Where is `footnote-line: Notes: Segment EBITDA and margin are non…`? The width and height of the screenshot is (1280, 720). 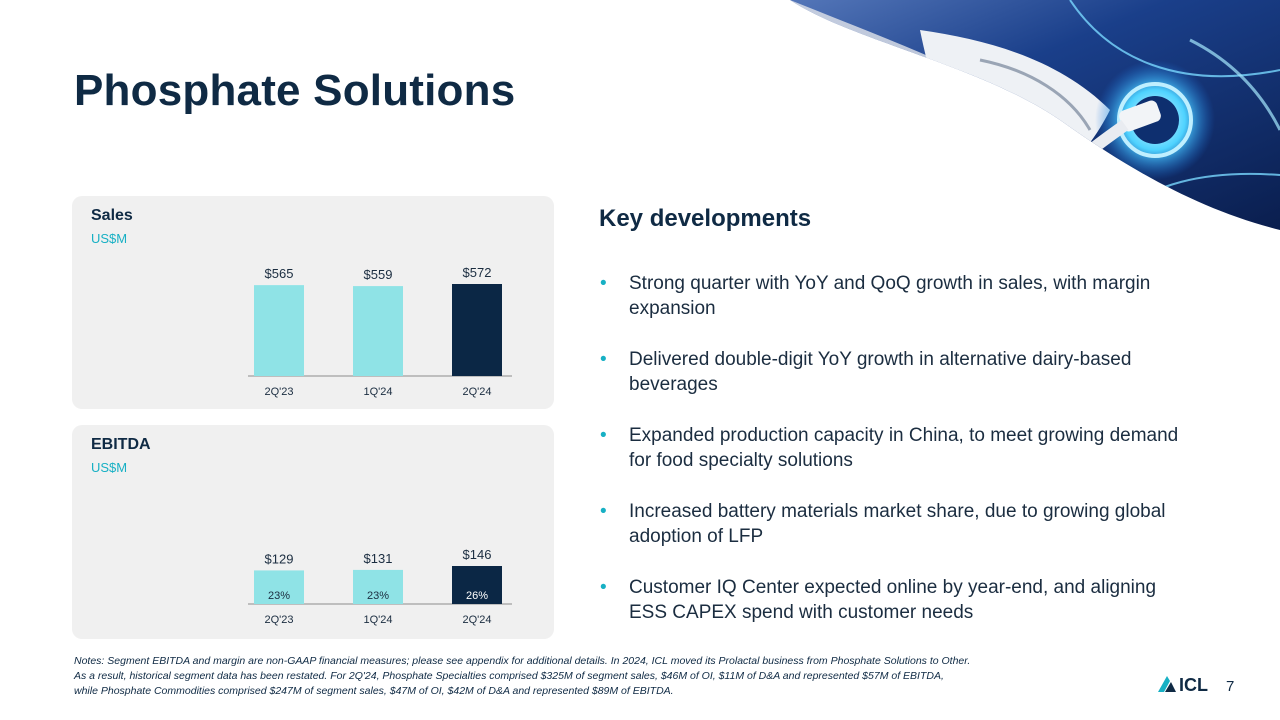 footnote-line: Notes: Segment EBITDA and margin are non… is located at coordinates (522, 661).